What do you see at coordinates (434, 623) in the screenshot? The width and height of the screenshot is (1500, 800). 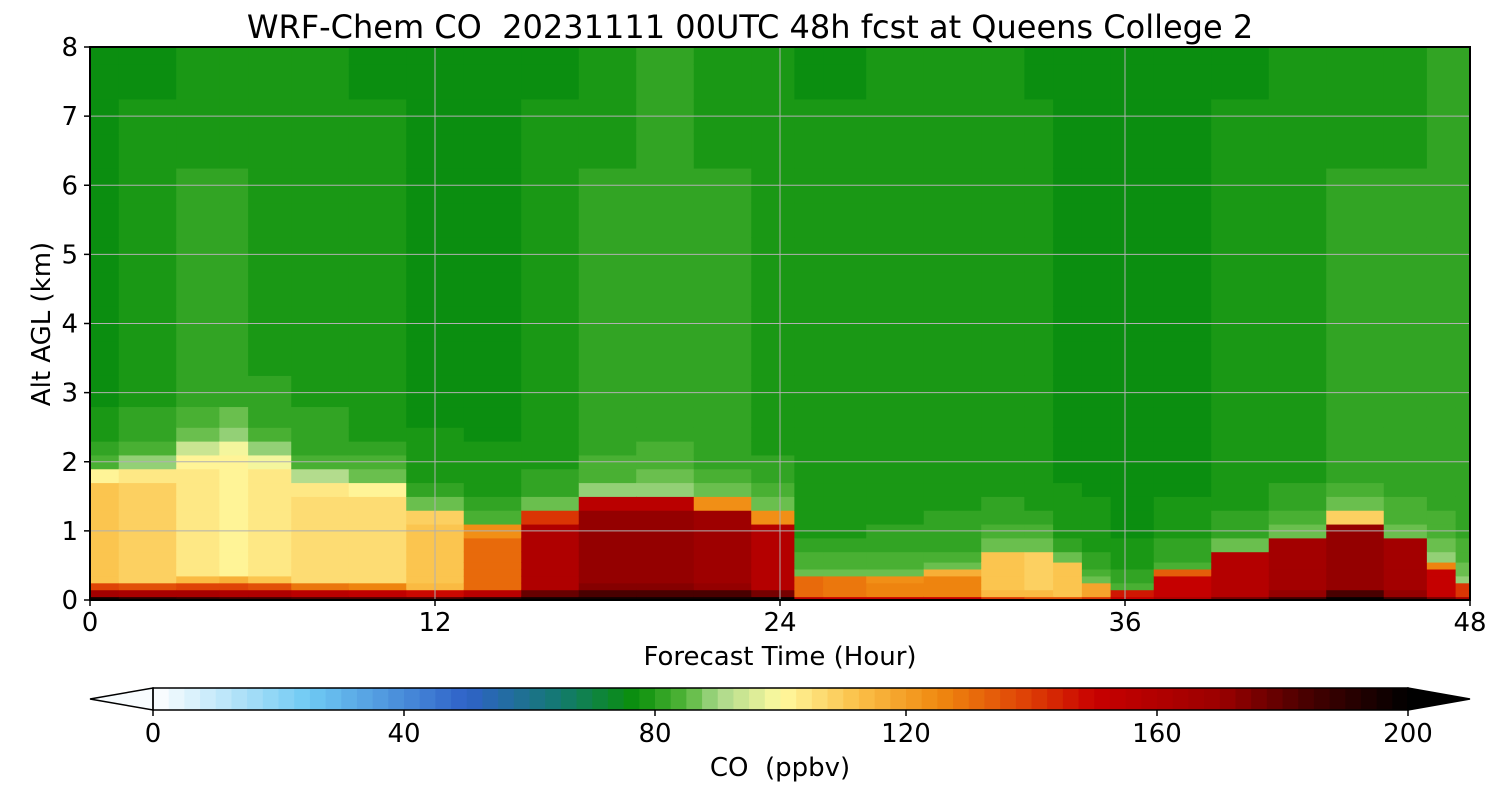 I see `x-tick-label: 12` at bounding box center [434, 623].